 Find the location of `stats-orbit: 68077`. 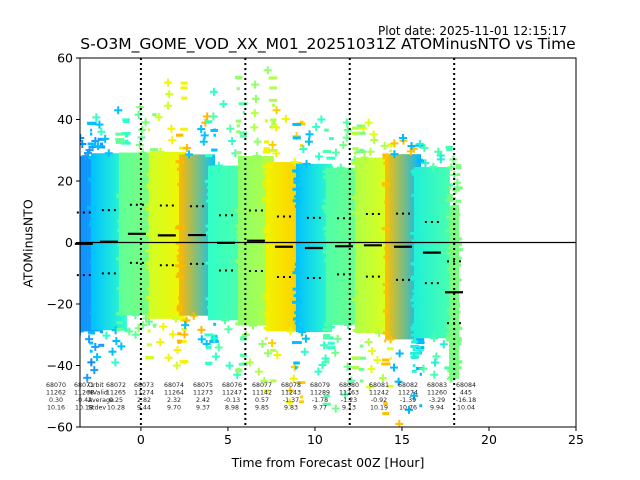

stats-orbit: 68077 is located at coordinates (262, 385).